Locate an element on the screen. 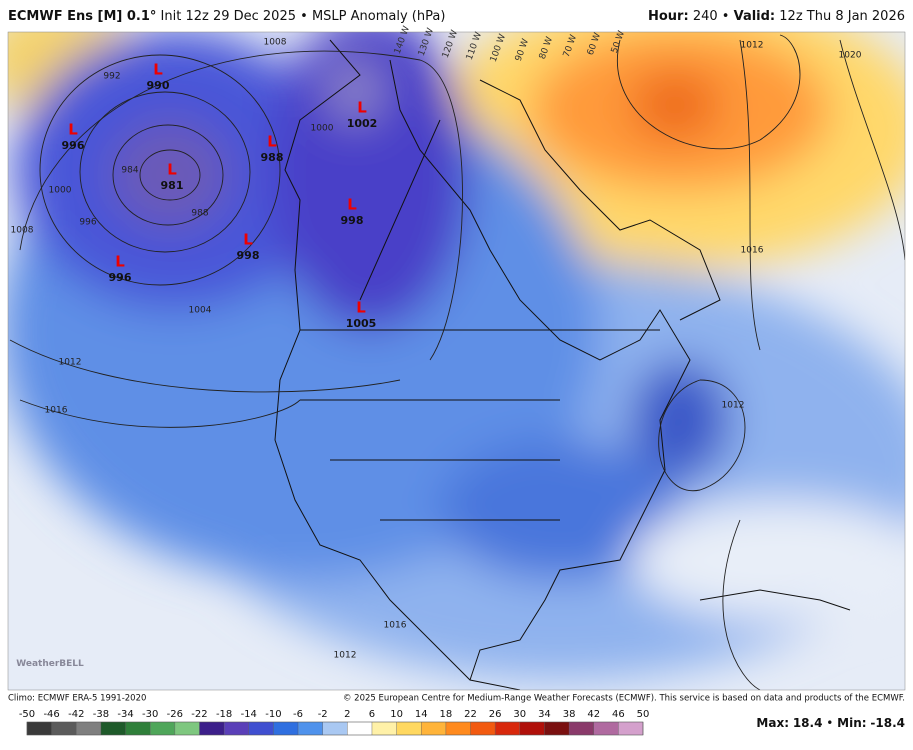 Image resolution: width=913 pixels, height=750 pixels. low-pressure-value: 988 is located at coordinates (272, 157).